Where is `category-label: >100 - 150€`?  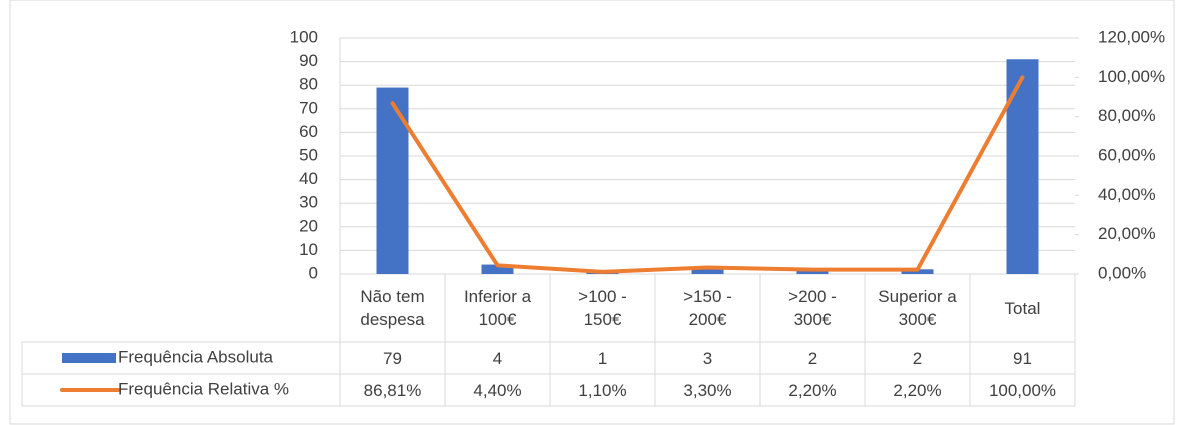 category-label: >100 - 150€ is located at coordinates (602, 308).